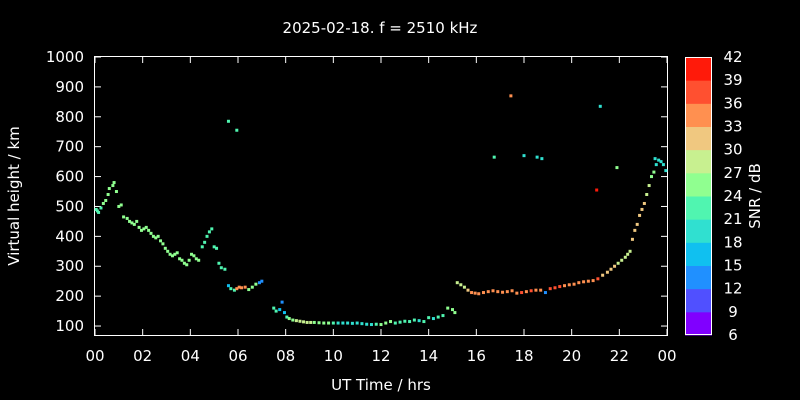  What do you see at coordinates (732, 80) in the screenshot?
I see `colorbar-tick-label: 39` at bounding box center [732, 80].